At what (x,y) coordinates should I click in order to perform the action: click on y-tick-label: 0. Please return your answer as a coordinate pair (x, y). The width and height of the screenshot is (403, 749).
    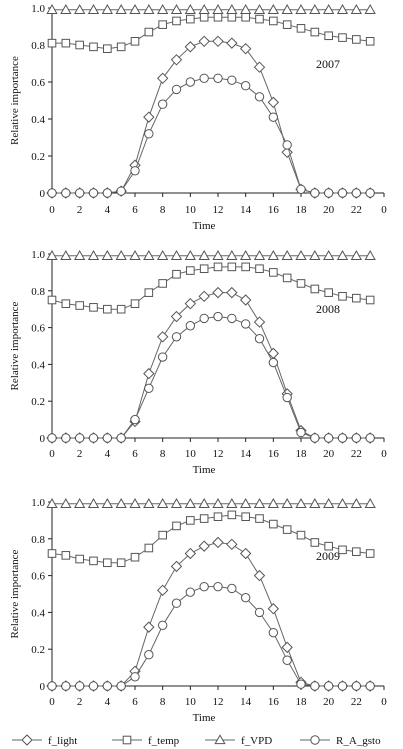
    Looking at the image, I should click on (43, 194).